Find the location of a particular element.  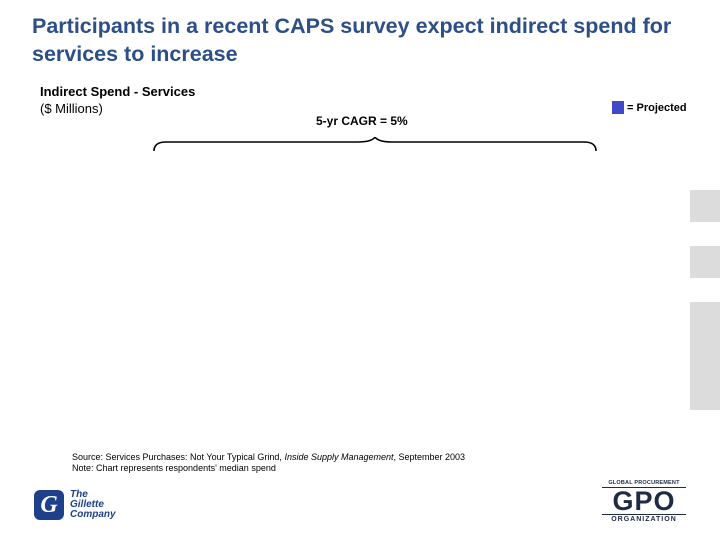

chart-unit-label: ($ Millions) is located at coordinates (71, 108).